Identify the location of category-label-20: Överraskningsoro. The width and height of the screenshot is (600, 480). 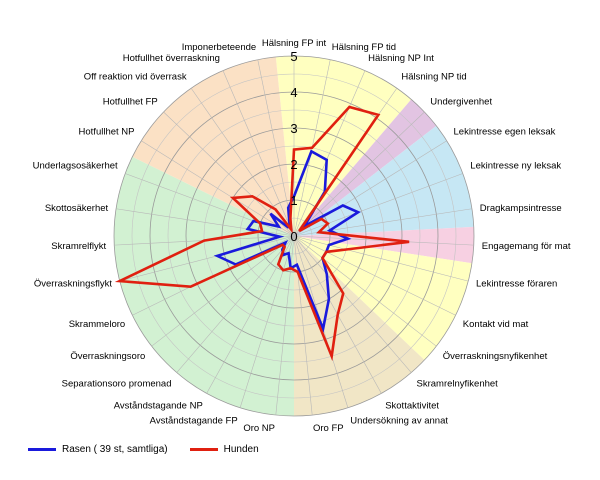
(107, 356).